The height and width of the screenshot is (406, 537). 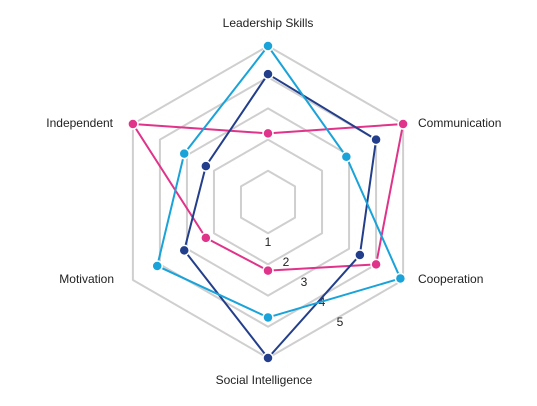 What do you see at coordinates (459, 123) in the screenshot?
I see `category-label: Communication` at bounding box center [459, 123].